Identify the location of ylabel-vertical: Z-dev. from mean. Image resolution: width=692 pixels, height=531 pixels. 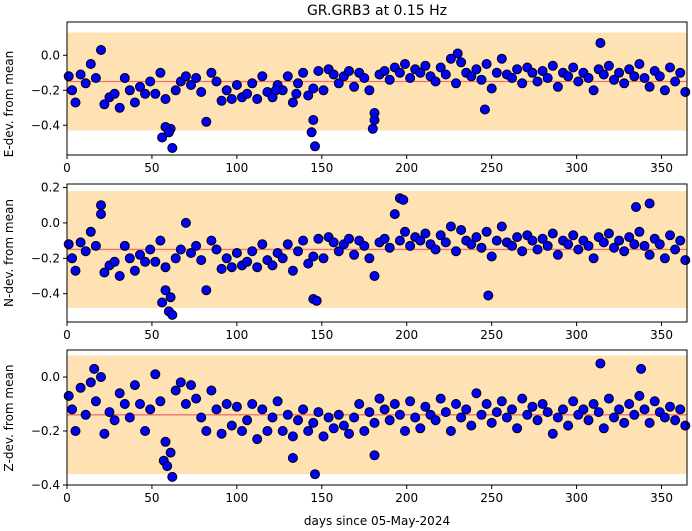
(9, 418).